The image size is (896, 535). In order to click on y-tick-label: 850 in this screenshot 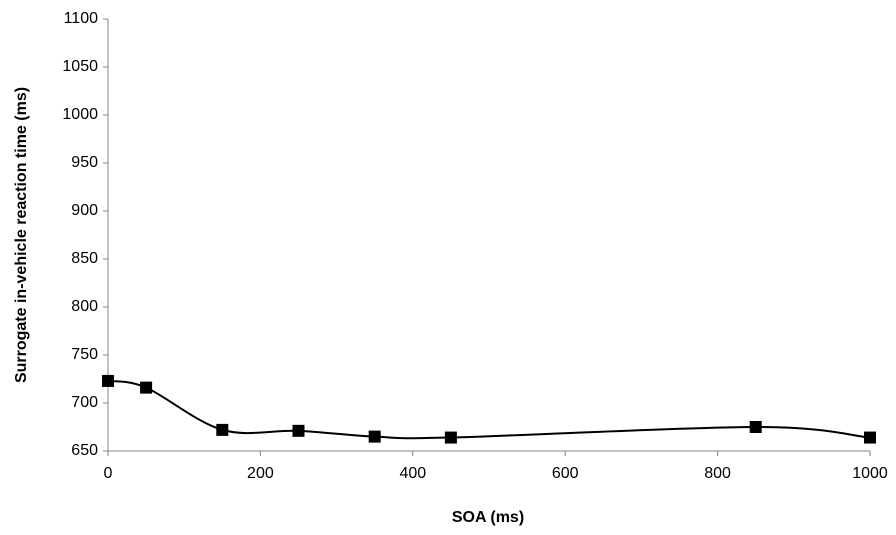, I will do `click(84, 258)`.